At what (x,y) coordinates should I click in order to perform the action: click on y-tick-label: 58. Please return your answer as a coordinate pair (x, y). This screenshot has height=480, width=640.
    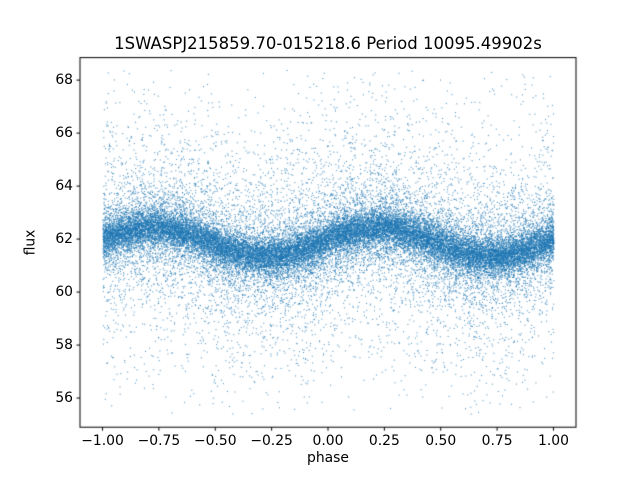
    Looking at the image, I should click on (64, 344).